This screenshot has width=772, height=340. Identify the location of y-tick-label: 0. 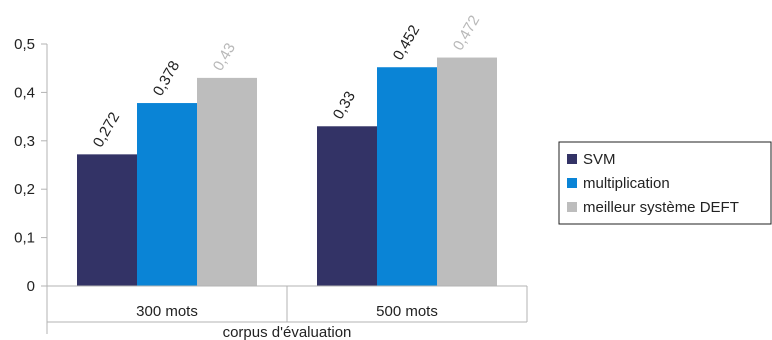
(31, 286).